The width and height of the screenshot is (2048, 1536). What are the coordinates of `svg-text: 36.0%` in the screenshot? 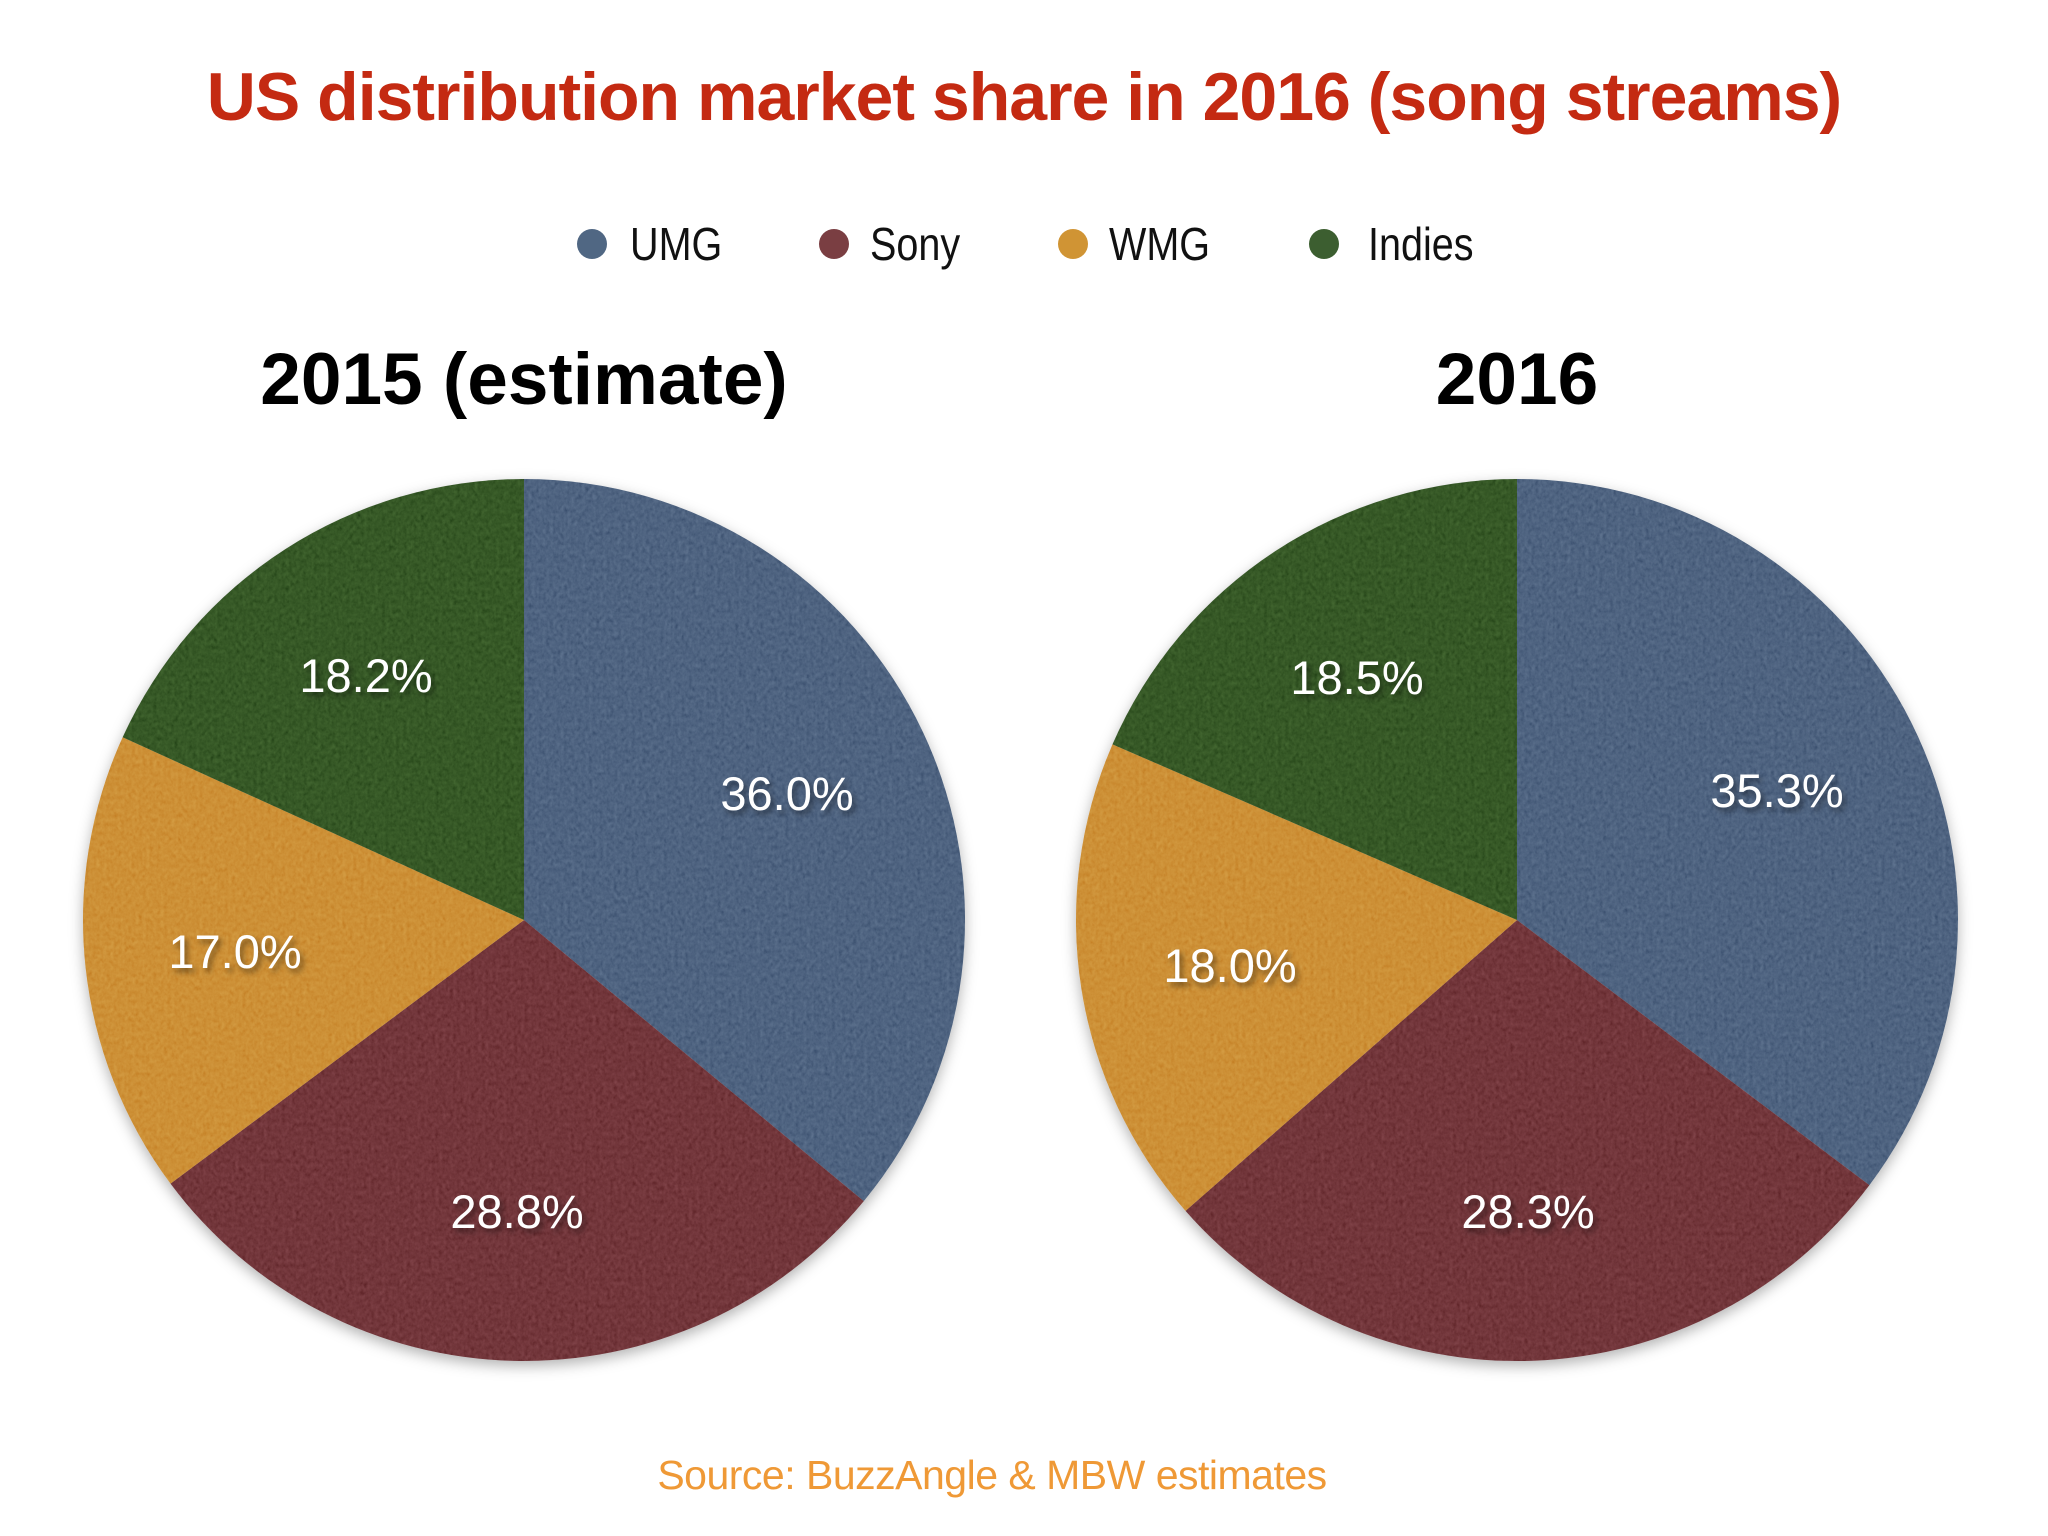 It's located at (786, 793).